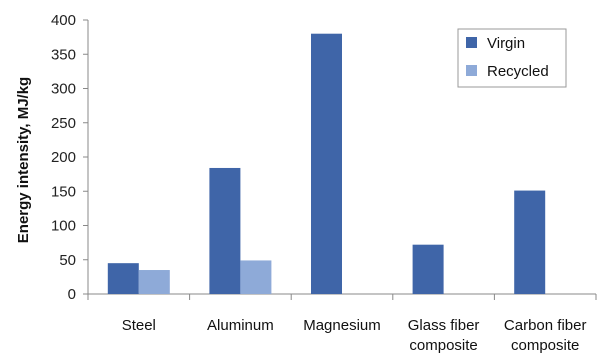  I want to click on y-tick-label: 100, so click(63, 226).